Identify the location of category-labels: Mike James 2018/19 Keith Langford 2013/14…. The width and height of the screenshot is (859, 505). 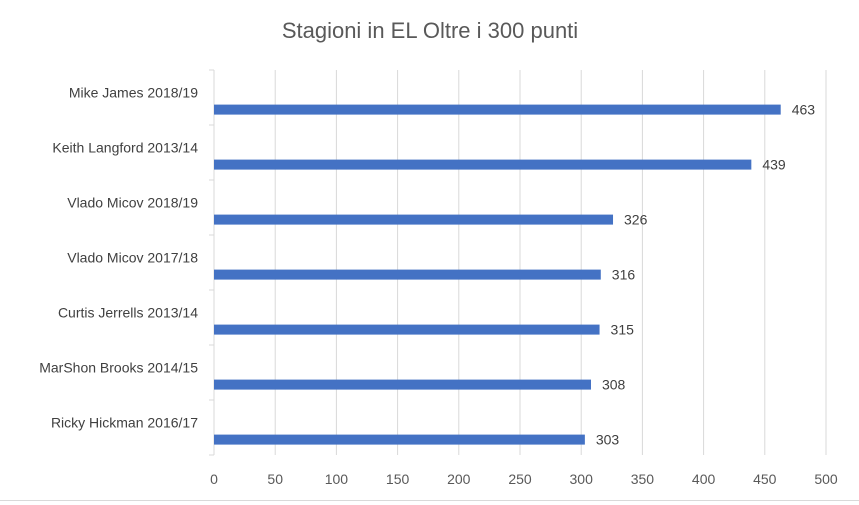
(118, 258).